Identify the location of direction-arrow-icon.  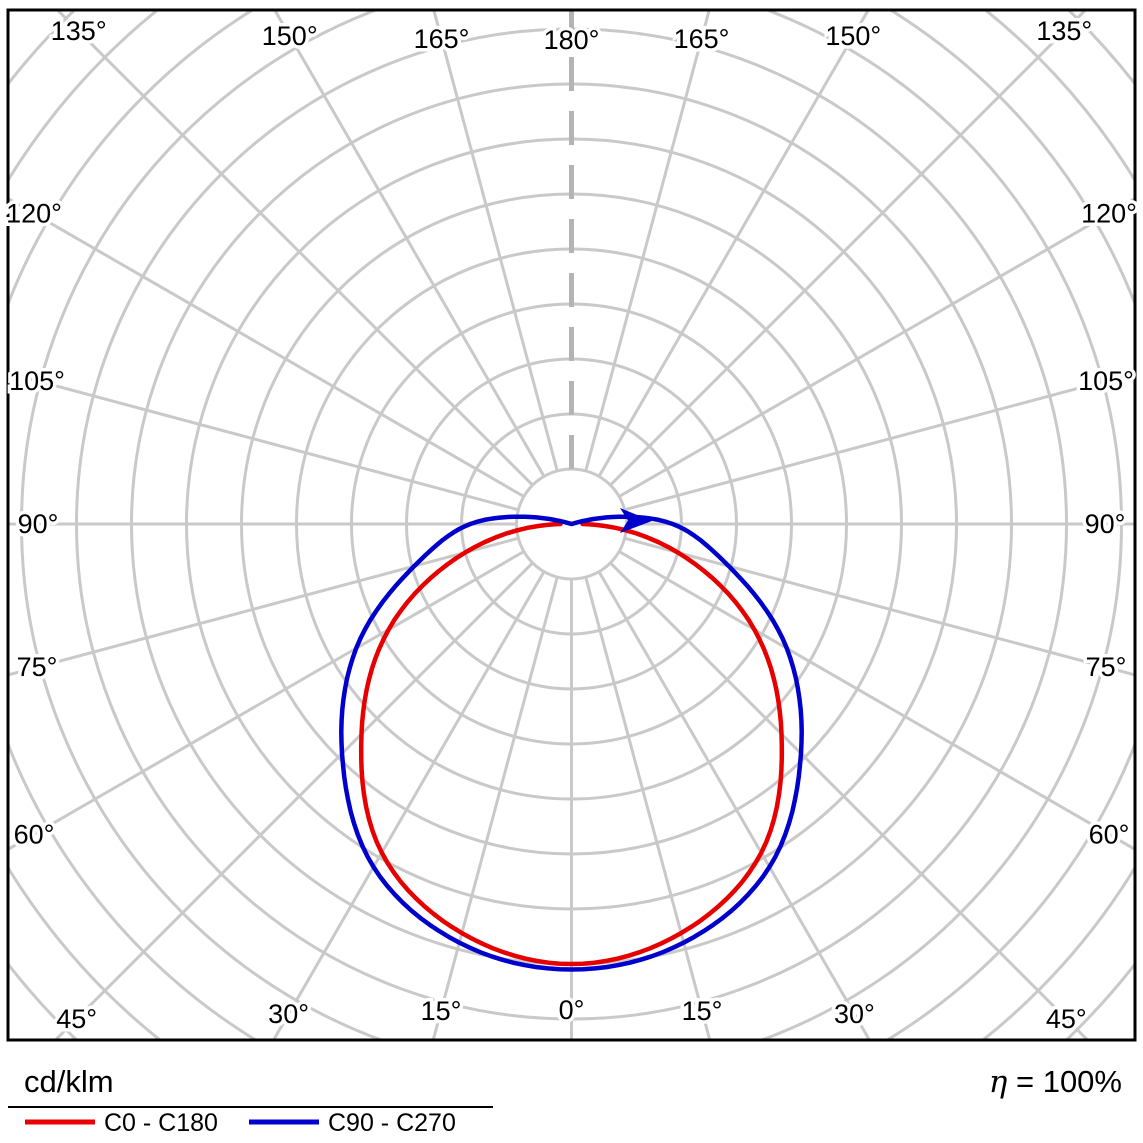
(636, 520).